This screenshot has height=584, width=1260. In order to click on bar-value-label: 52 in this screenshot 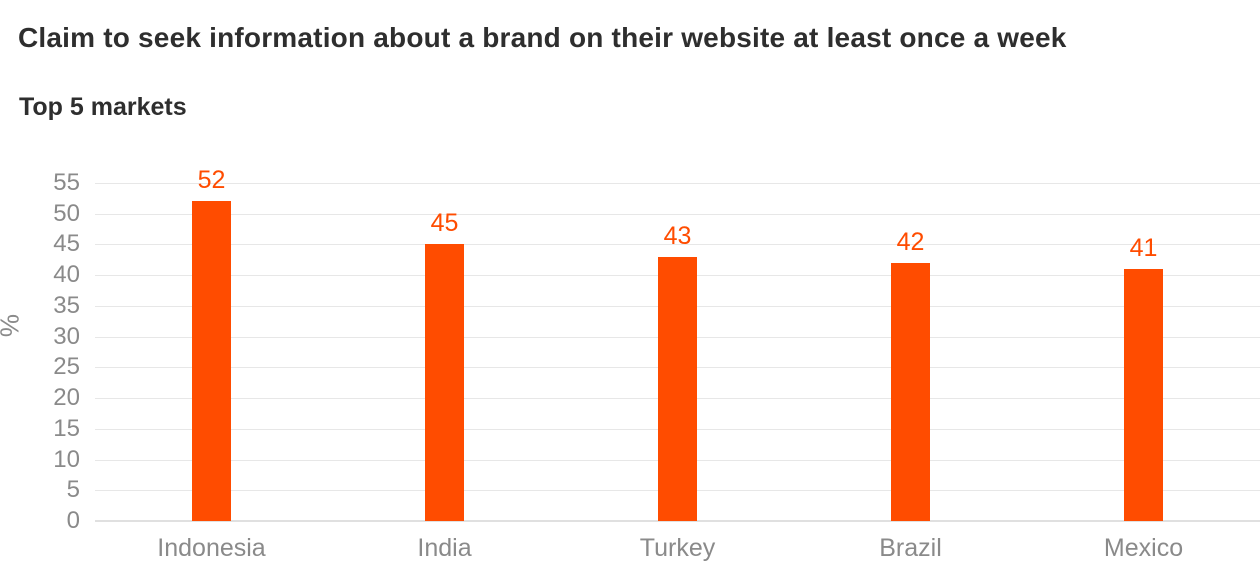, I will do `click(211, 180)`.